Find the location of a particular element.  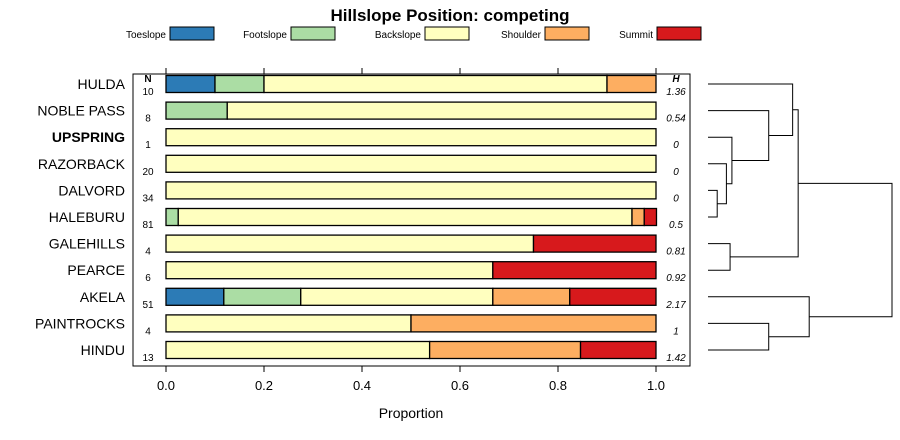

n-value-hindu: 13 is located at coordinates (148, 358).